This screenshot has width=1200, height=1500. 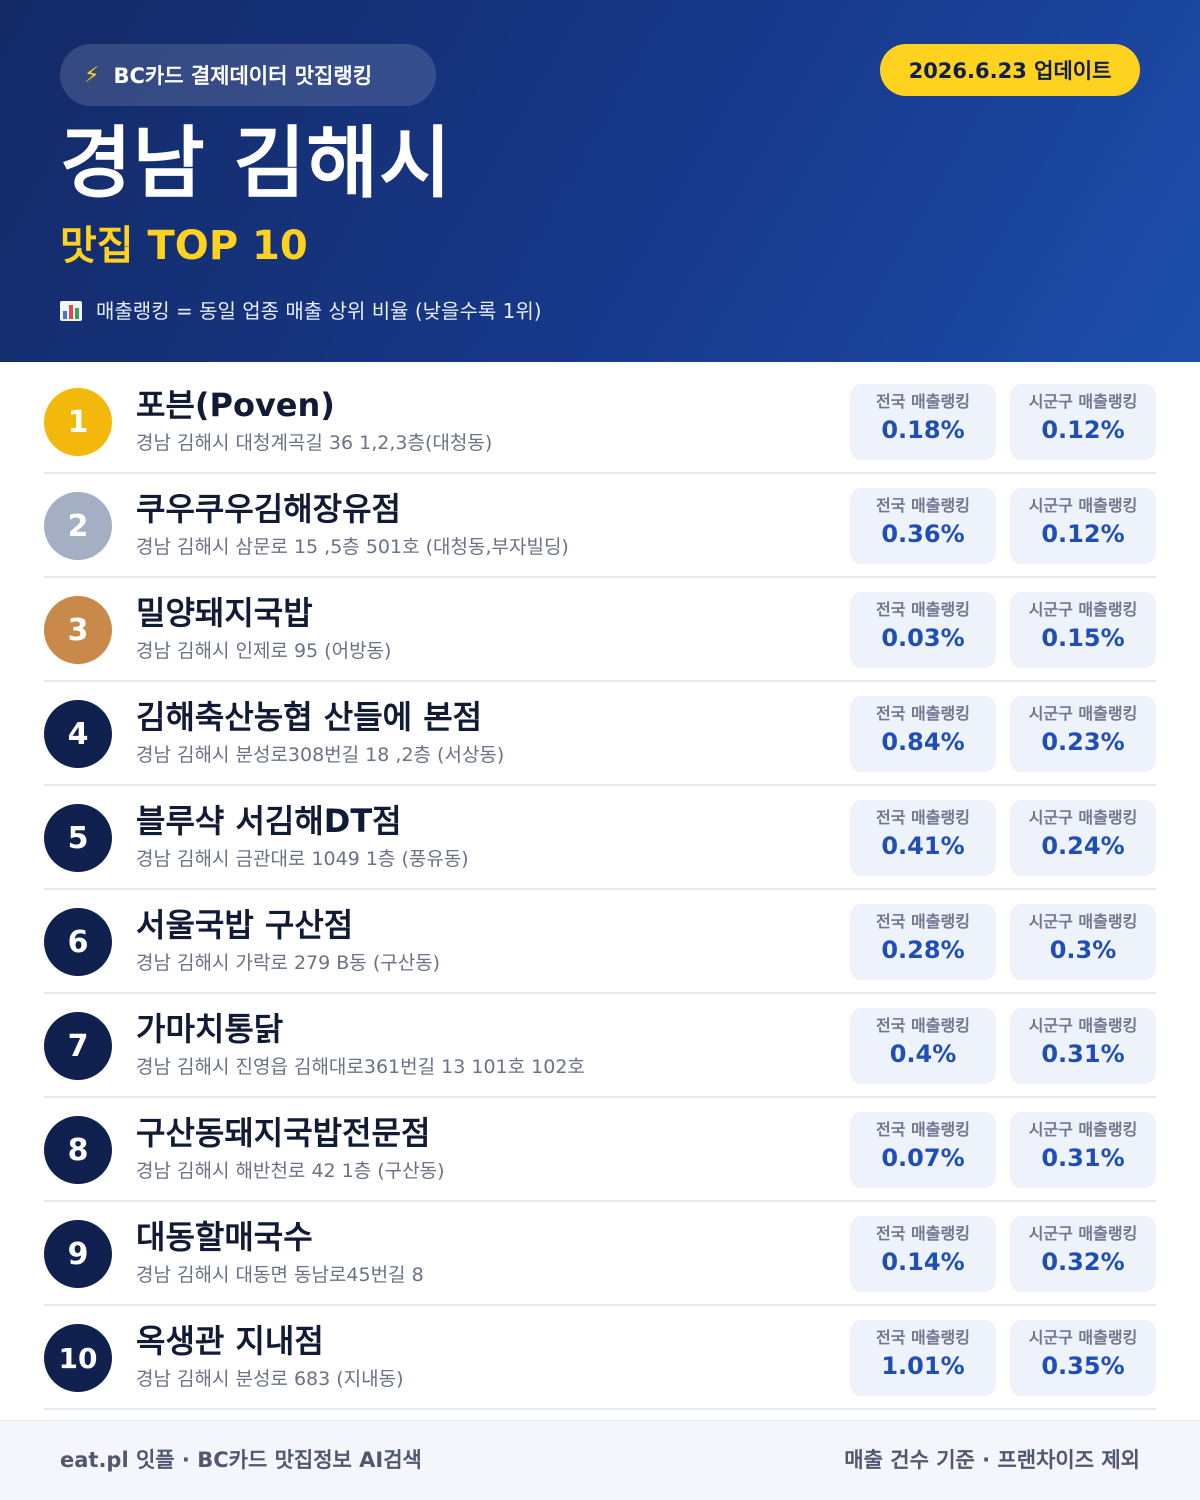 What do you see at coordinates (923, 1054) in the screenshot?
I see `national-ranking-value: 0.4%` at bounding box center [923, 1054].